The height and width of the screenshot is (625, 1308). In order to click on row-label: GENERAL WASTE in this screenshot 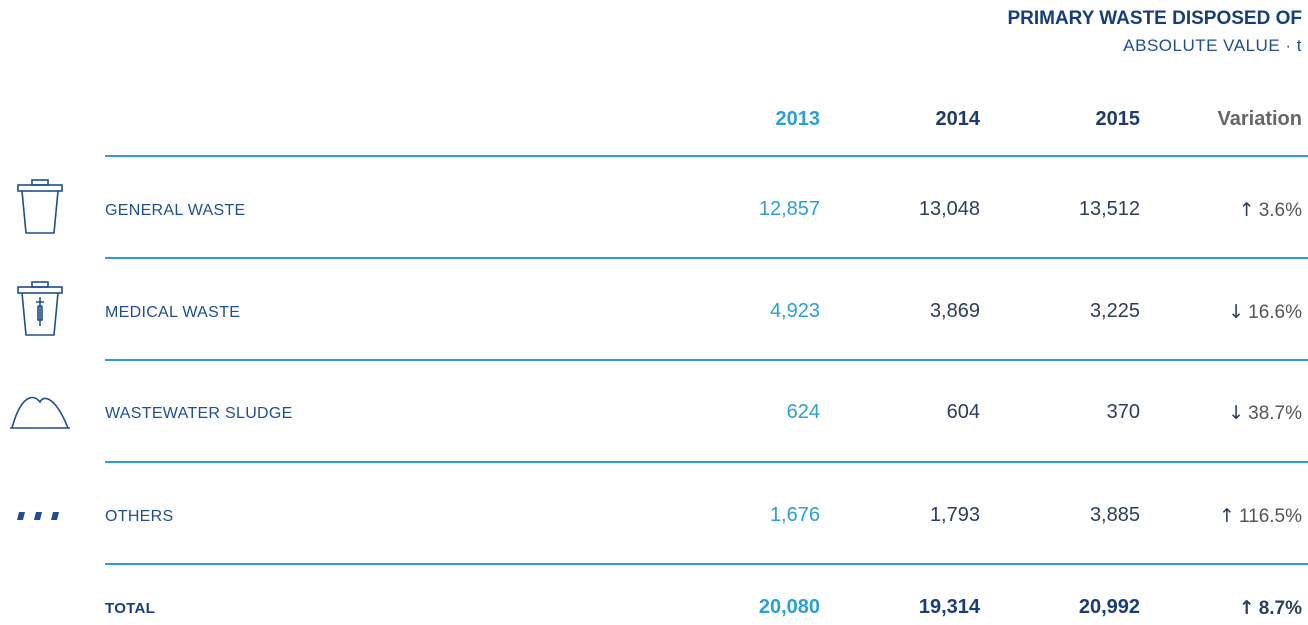, I will do `click(175, 210)`.